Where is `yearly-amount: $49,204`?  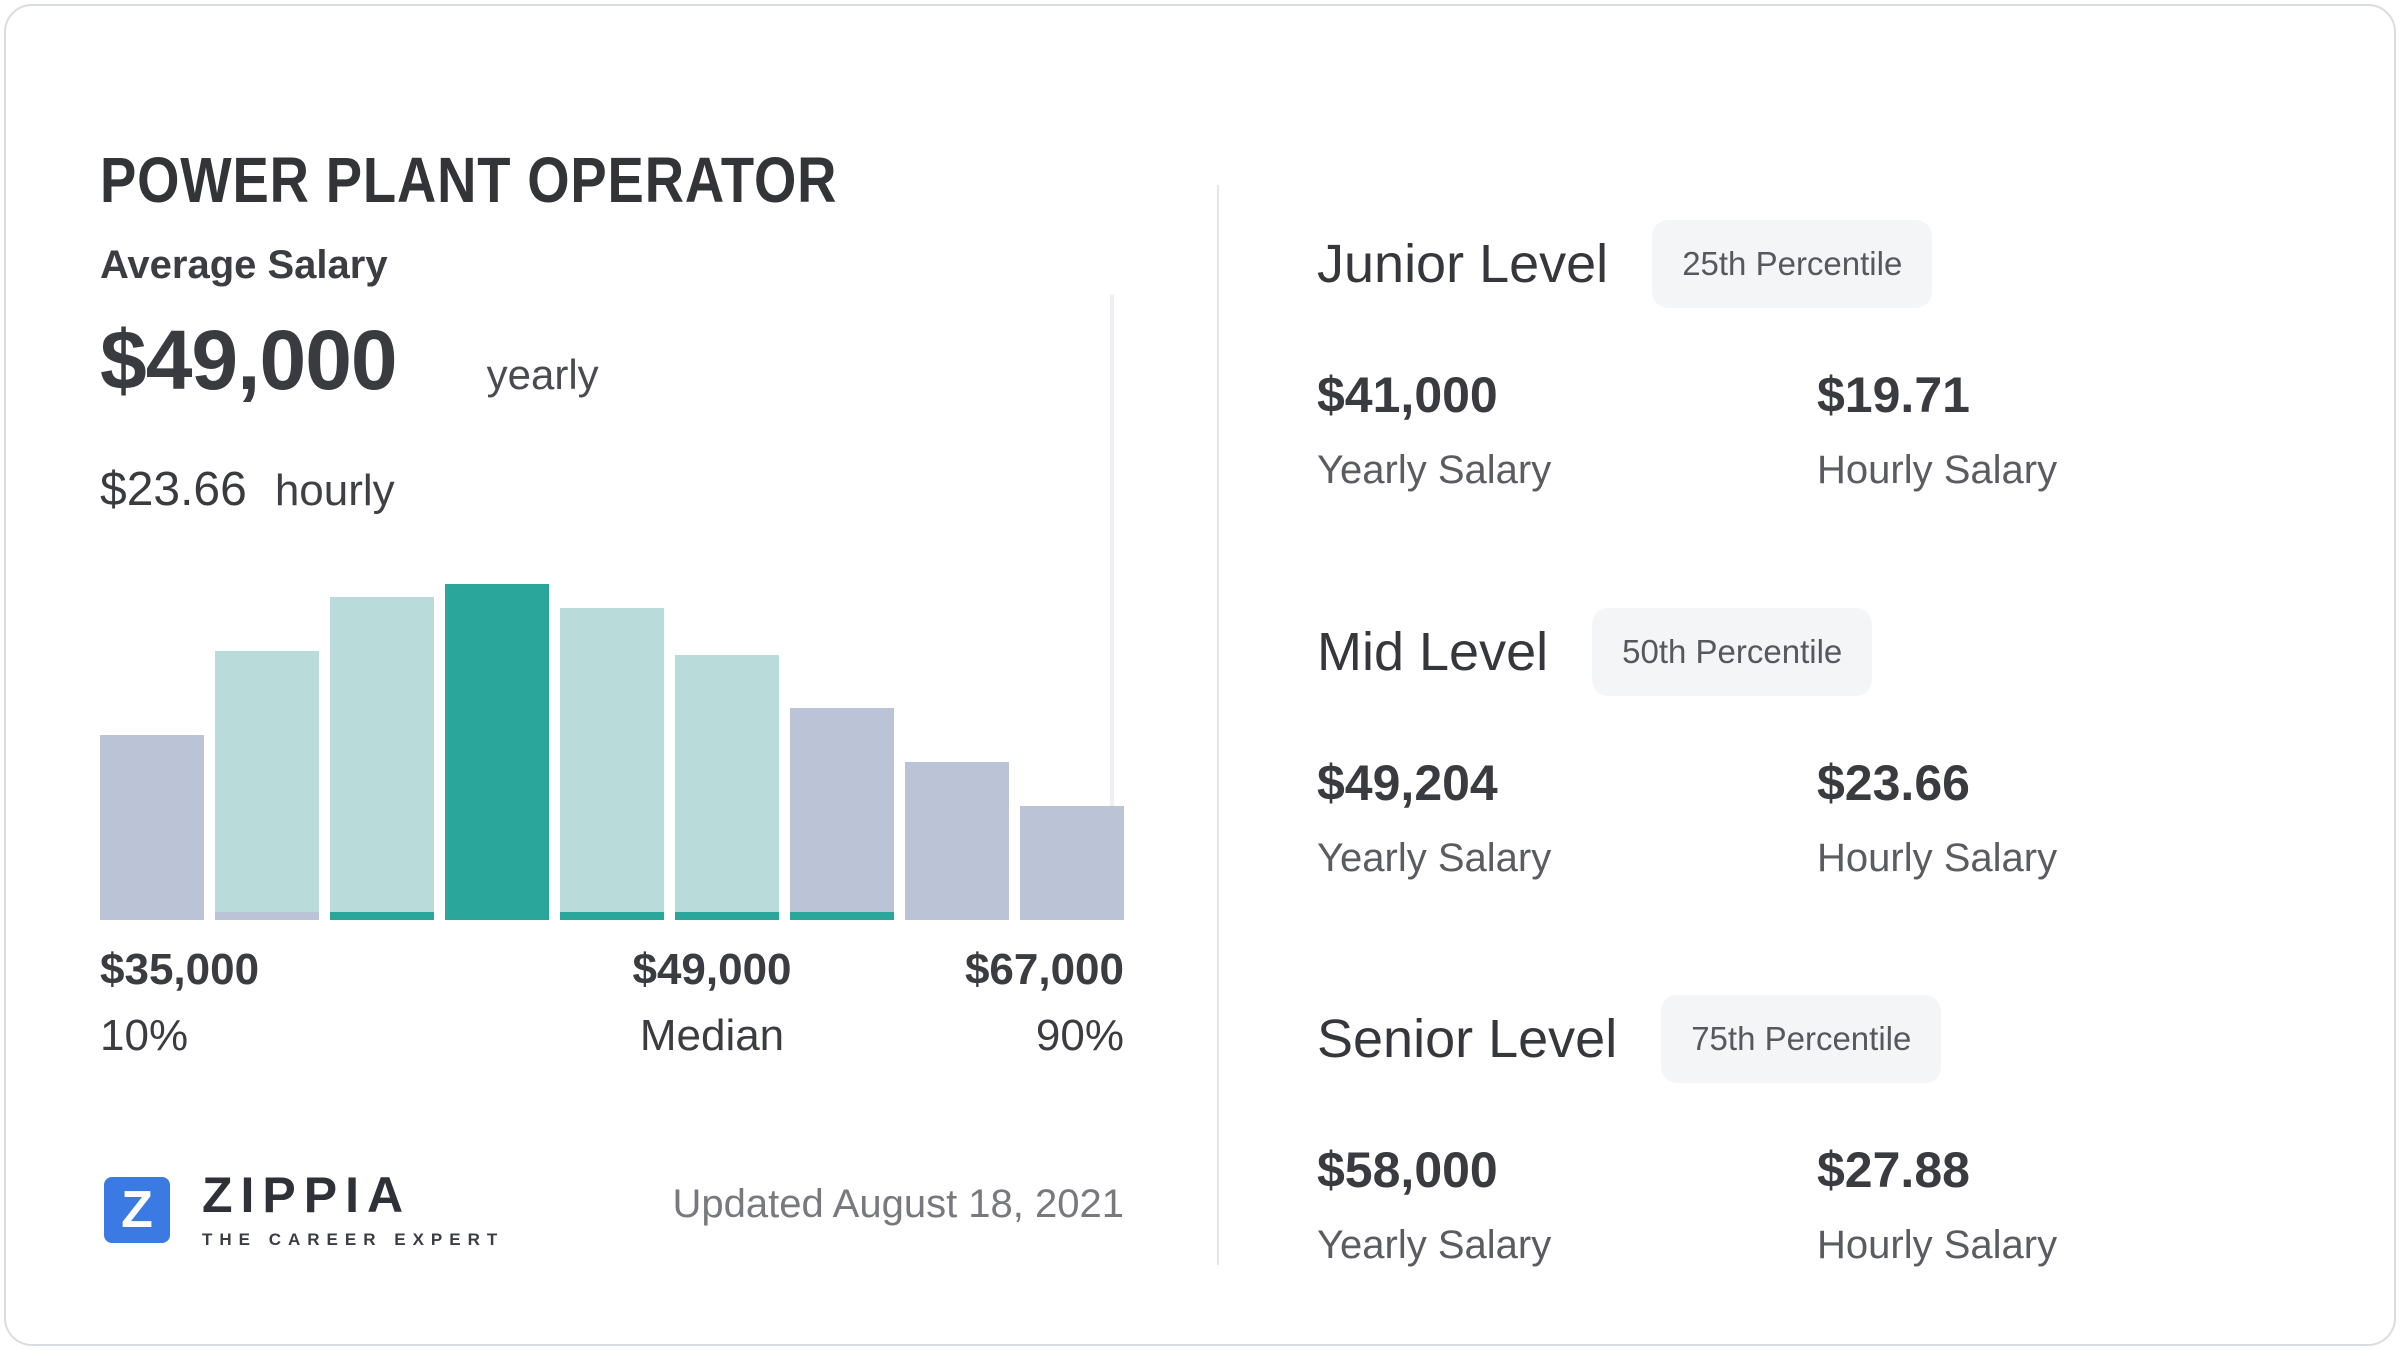 yearly-amount: $49,204 is located at coordinates (1407, 783).